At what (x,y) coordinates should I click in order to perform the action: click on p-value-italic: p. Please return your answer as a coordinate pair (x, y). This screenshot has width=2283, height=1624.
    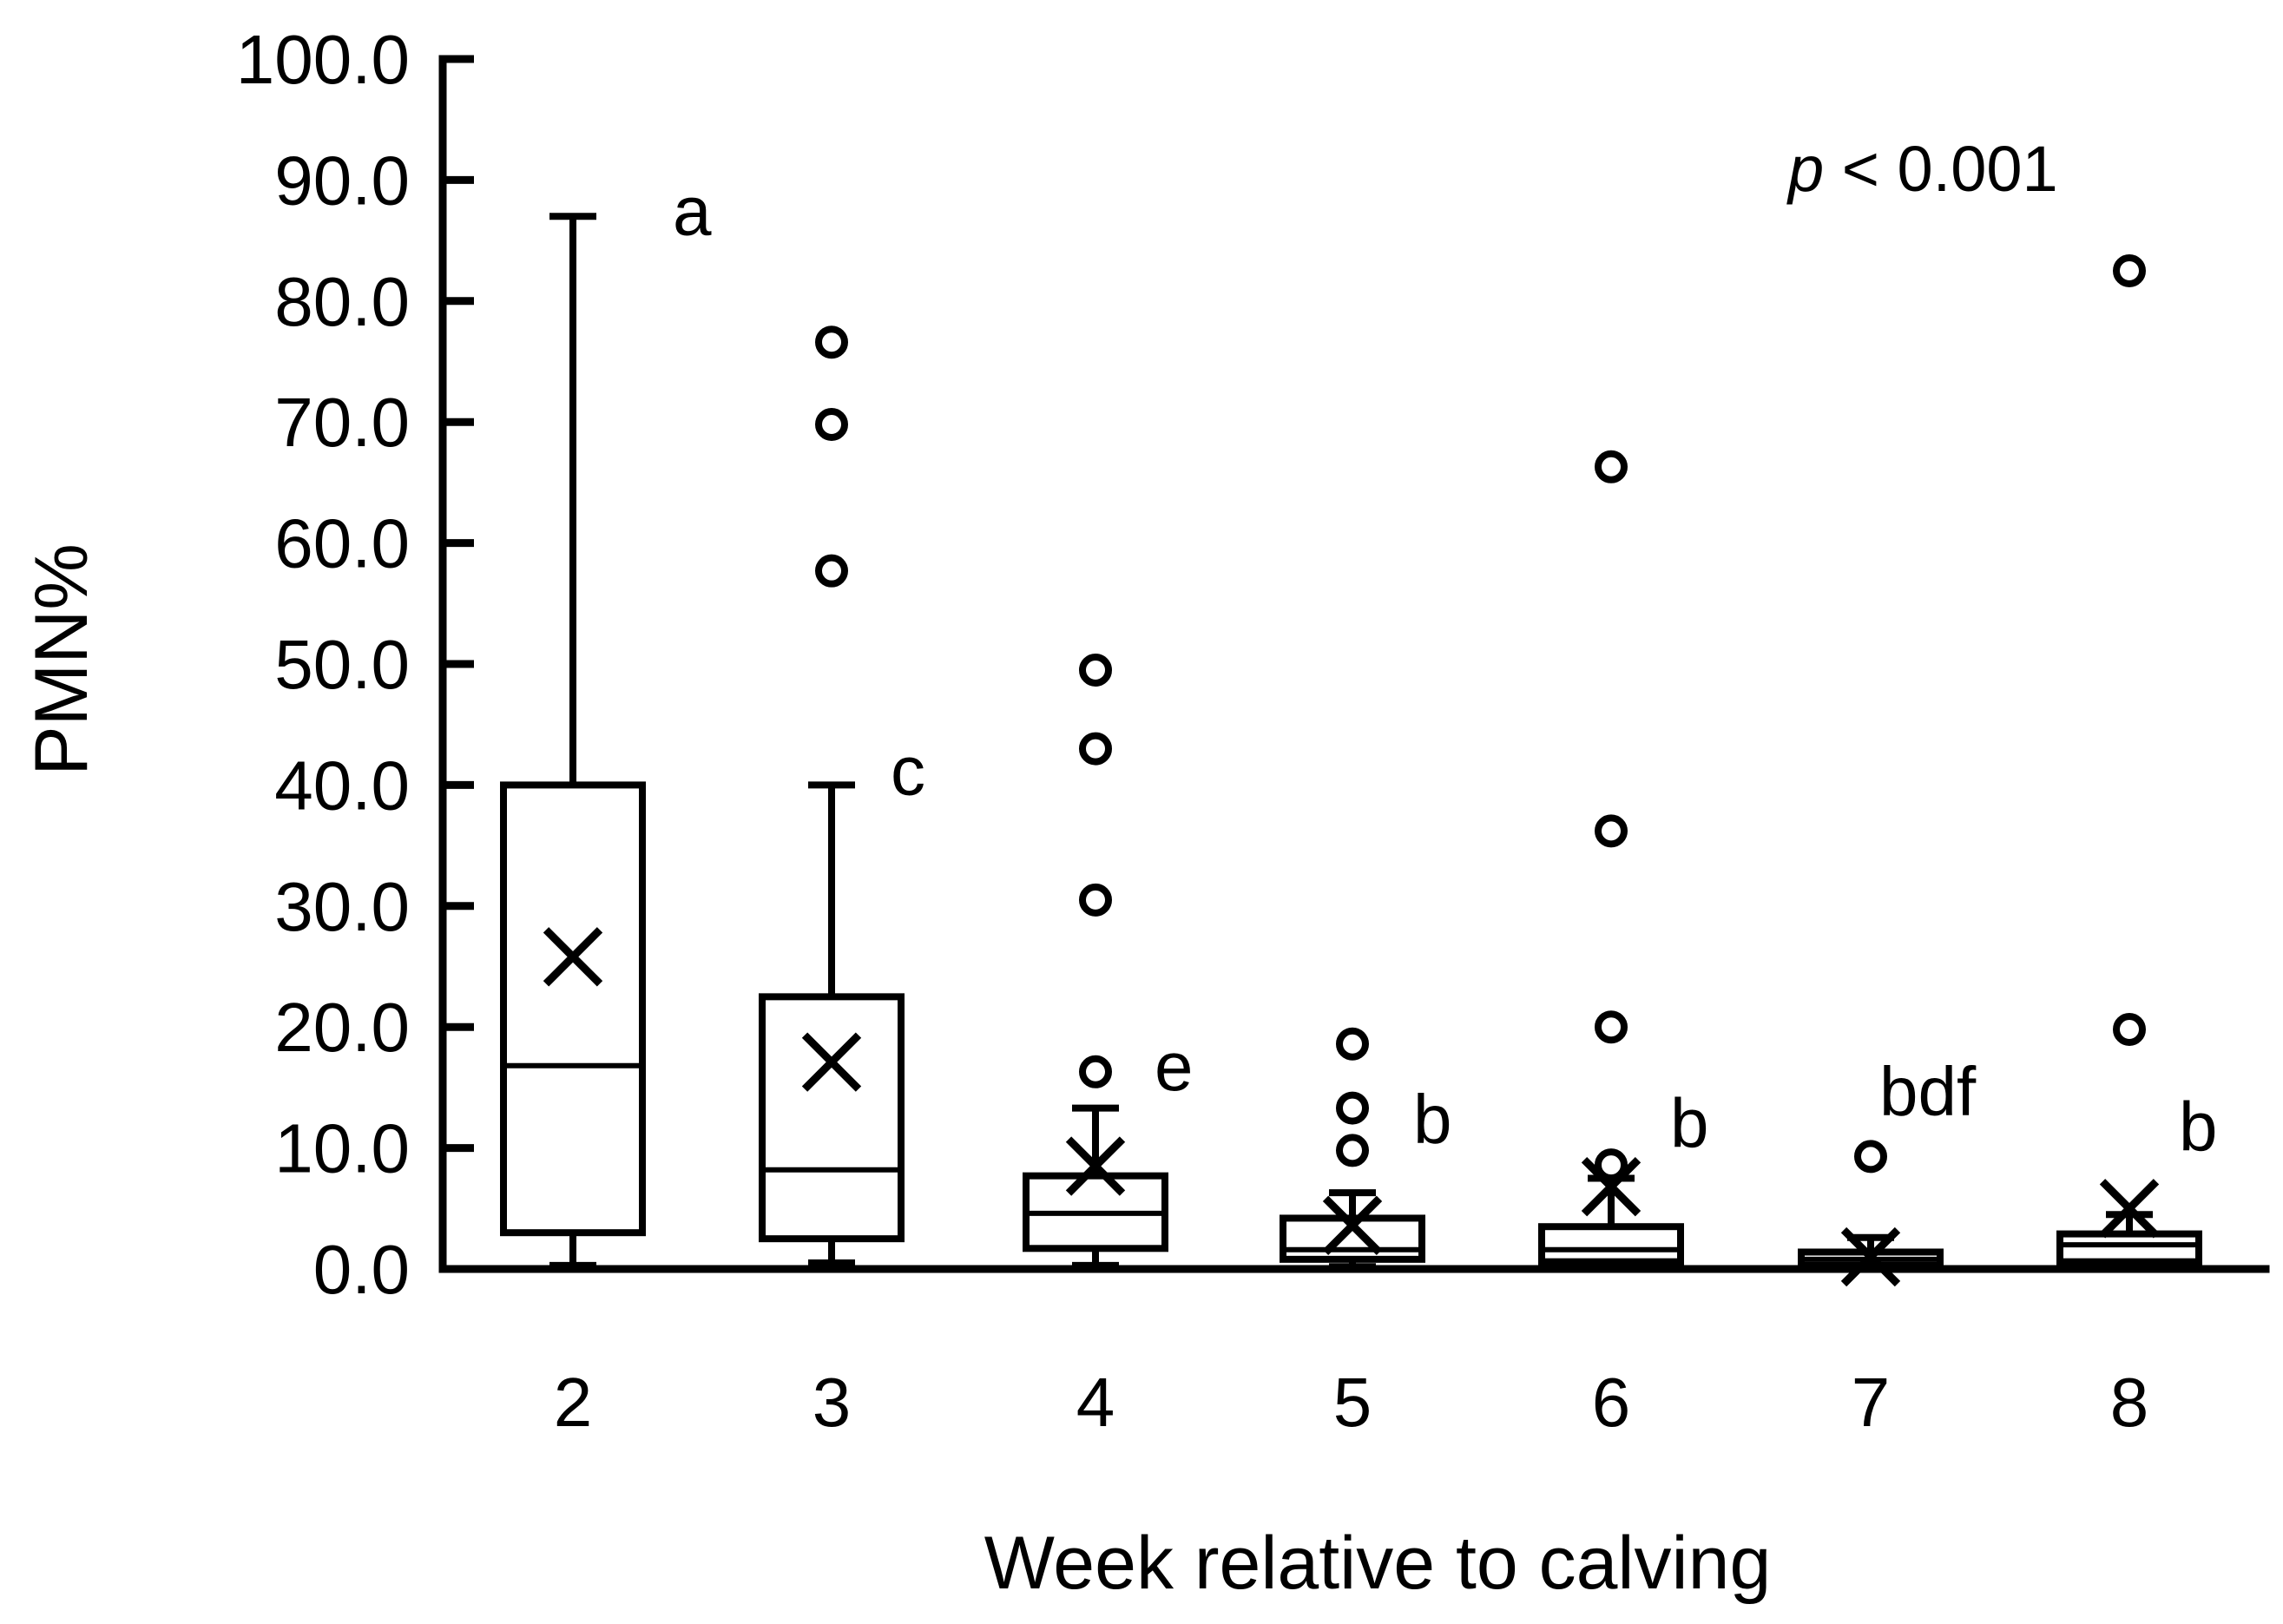
    Looking at the image, I should click on (1805, 169).